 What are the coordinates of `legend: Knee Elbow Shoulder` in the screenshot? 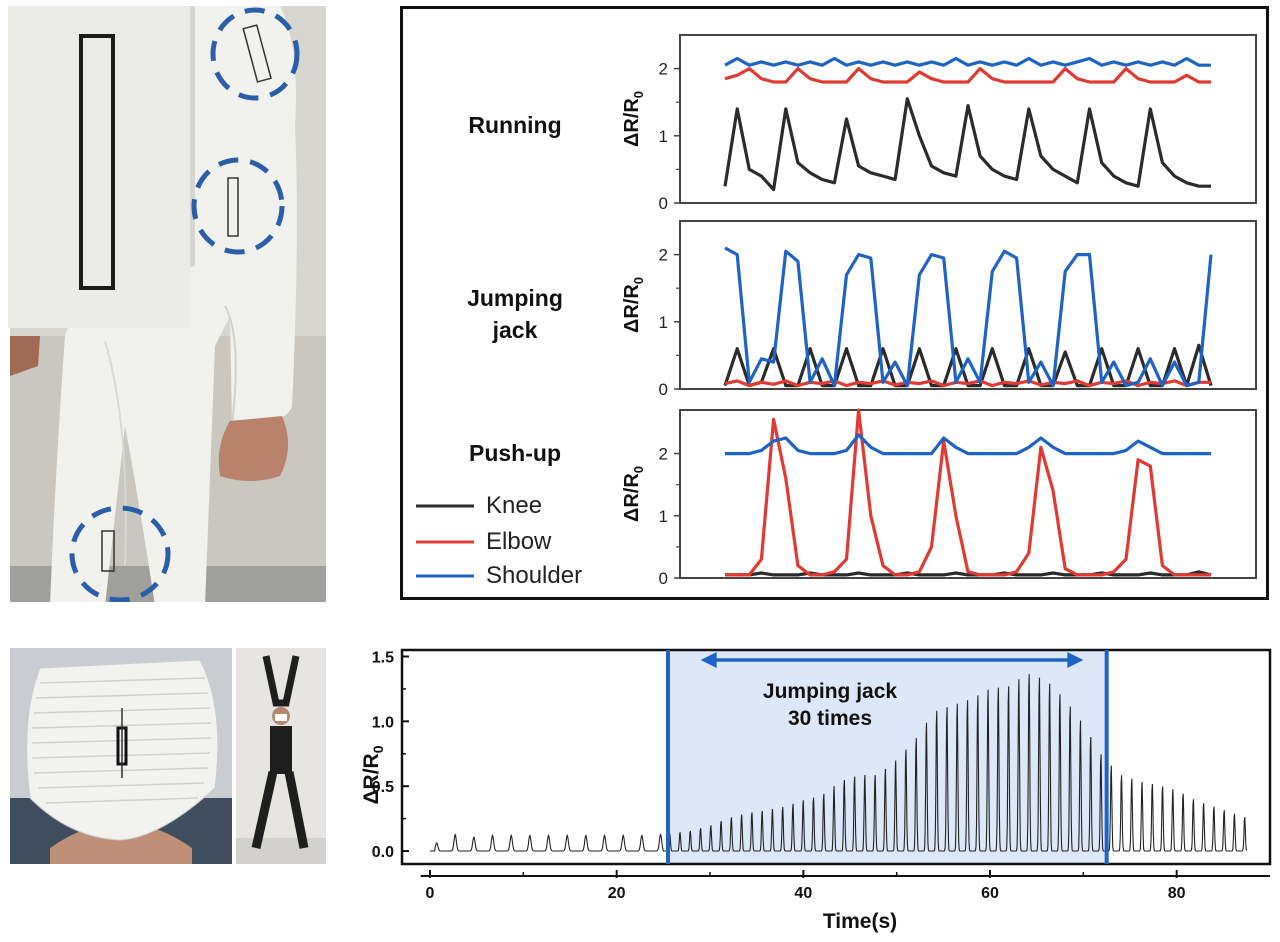 It's located at (514, 542).